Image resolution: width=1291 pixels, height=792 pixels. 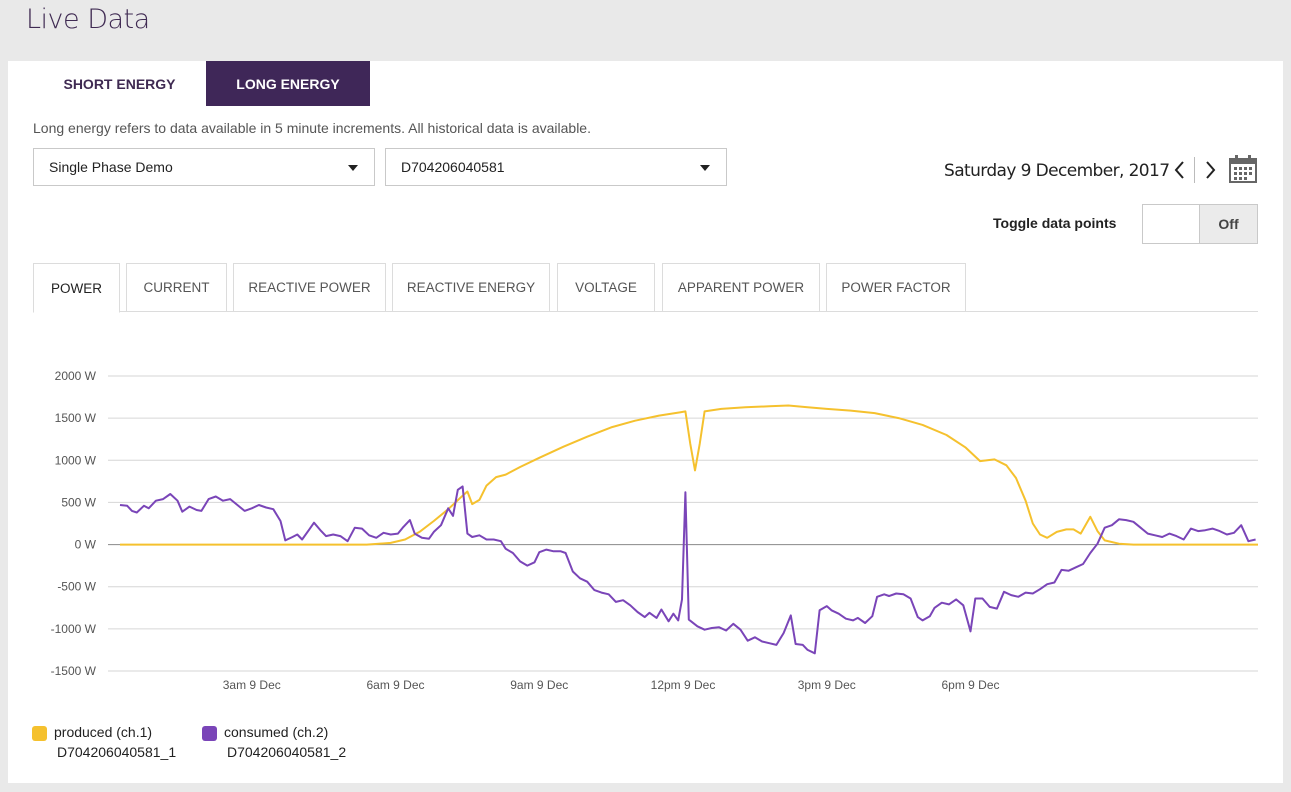 What do you see at coordinates (76, 587) in the screenshot?
I see `y-tick-label: -500 W` at bounding box center [76, 587].